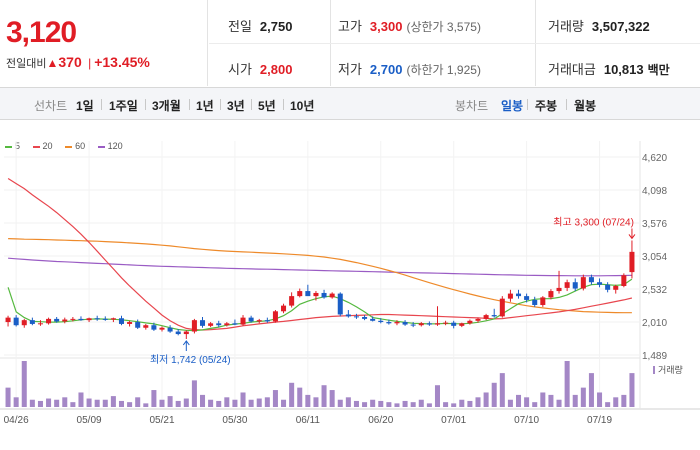 This screenshot has height=450, width=700. Describe the element at coordinates (512, 106) in the screenshot. I see `candle-daily-button: 일봉` at that location.